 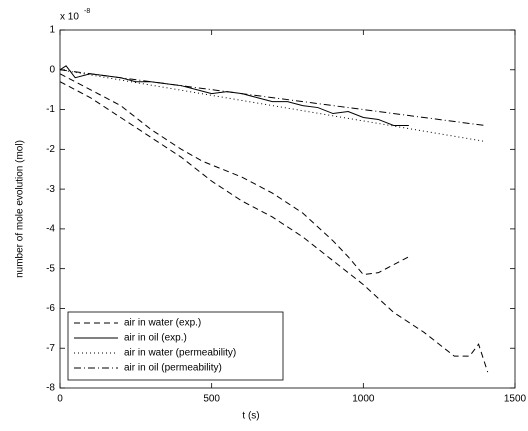 I want to click on y-tick-label: -4, so click(x=50, y=229).